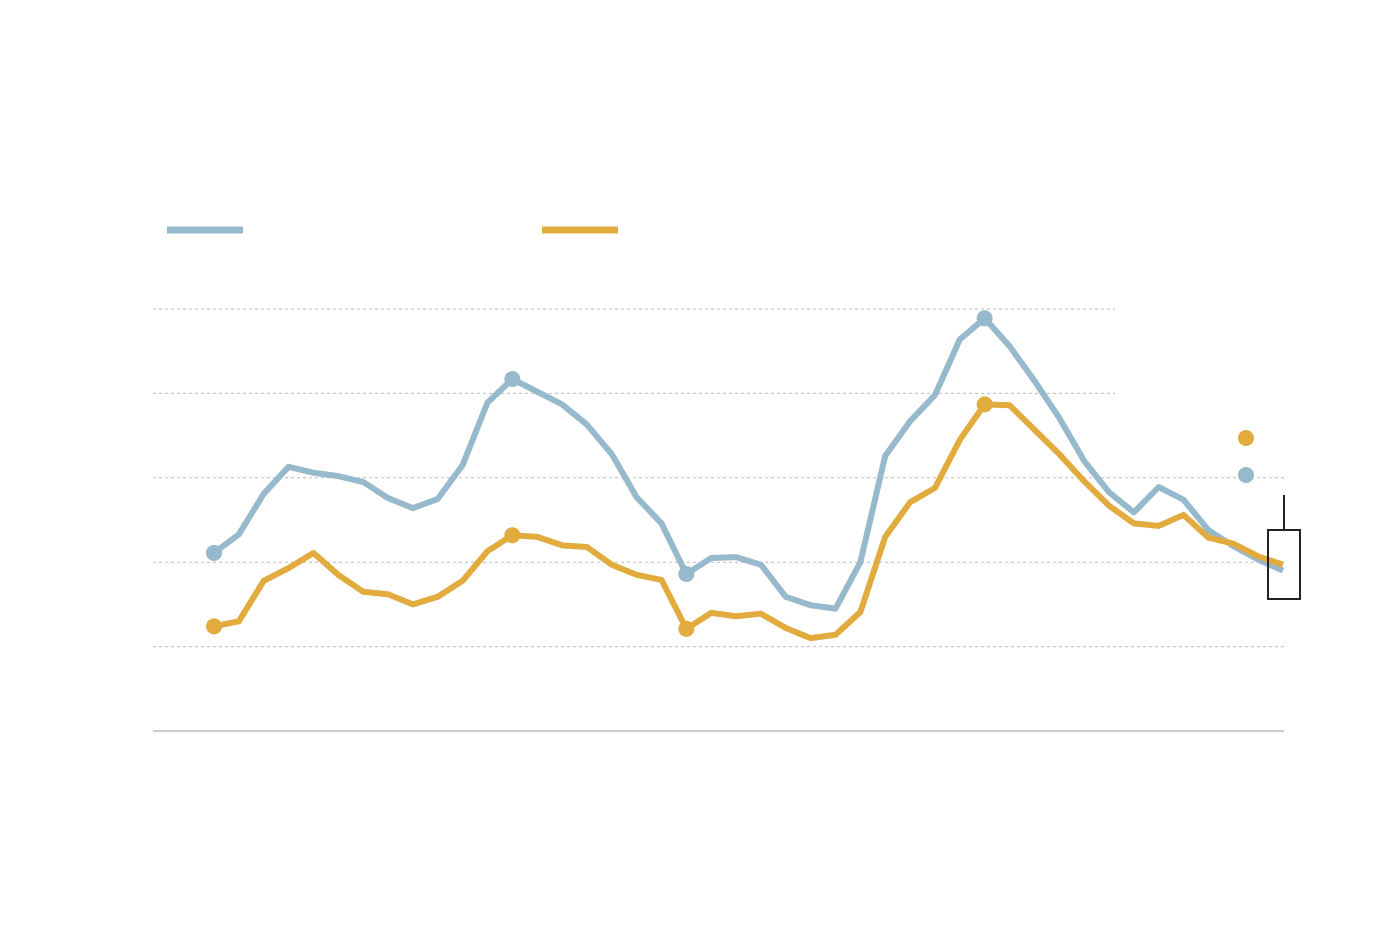 The width and height of the screenshot is (1400, 940). I want to click on annotation-box, so click(1284, 564).